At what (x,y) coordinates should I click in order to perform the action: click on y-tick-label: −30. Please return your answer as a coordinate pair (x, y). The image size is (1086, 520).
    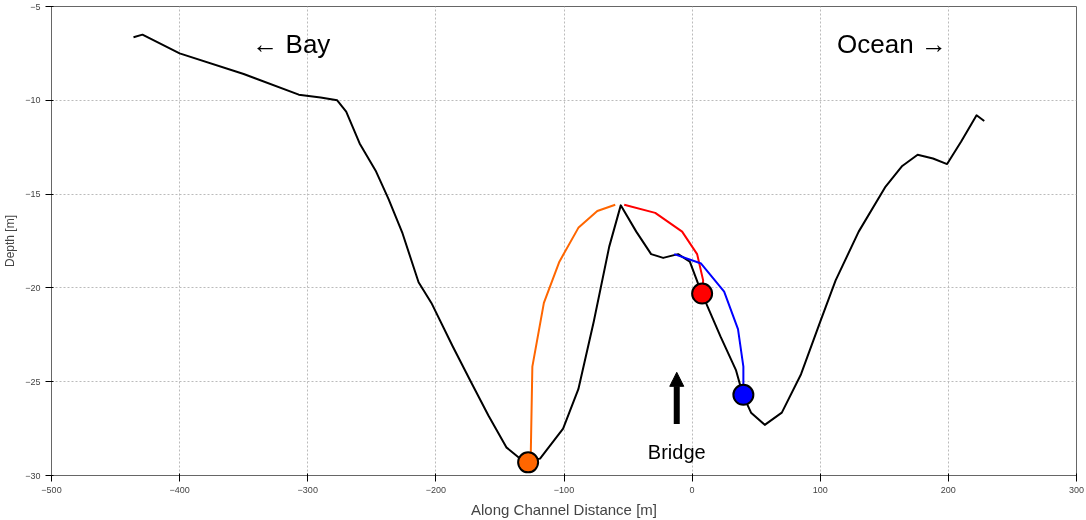
    Looking at the image, I should click on (33, 475).